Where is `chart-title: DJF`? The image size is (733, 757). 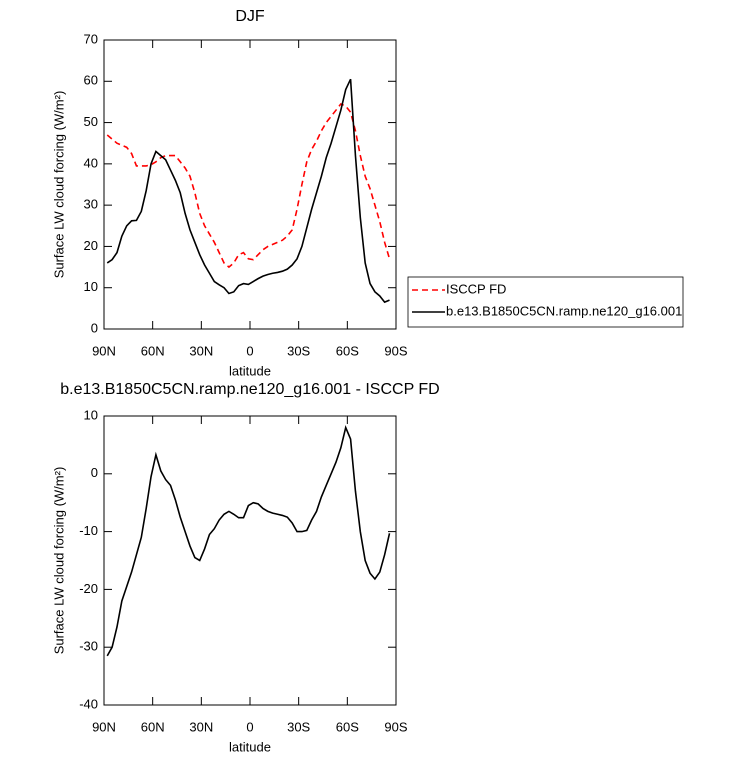 chart-title: DJF is located at coordinates (250, 16).